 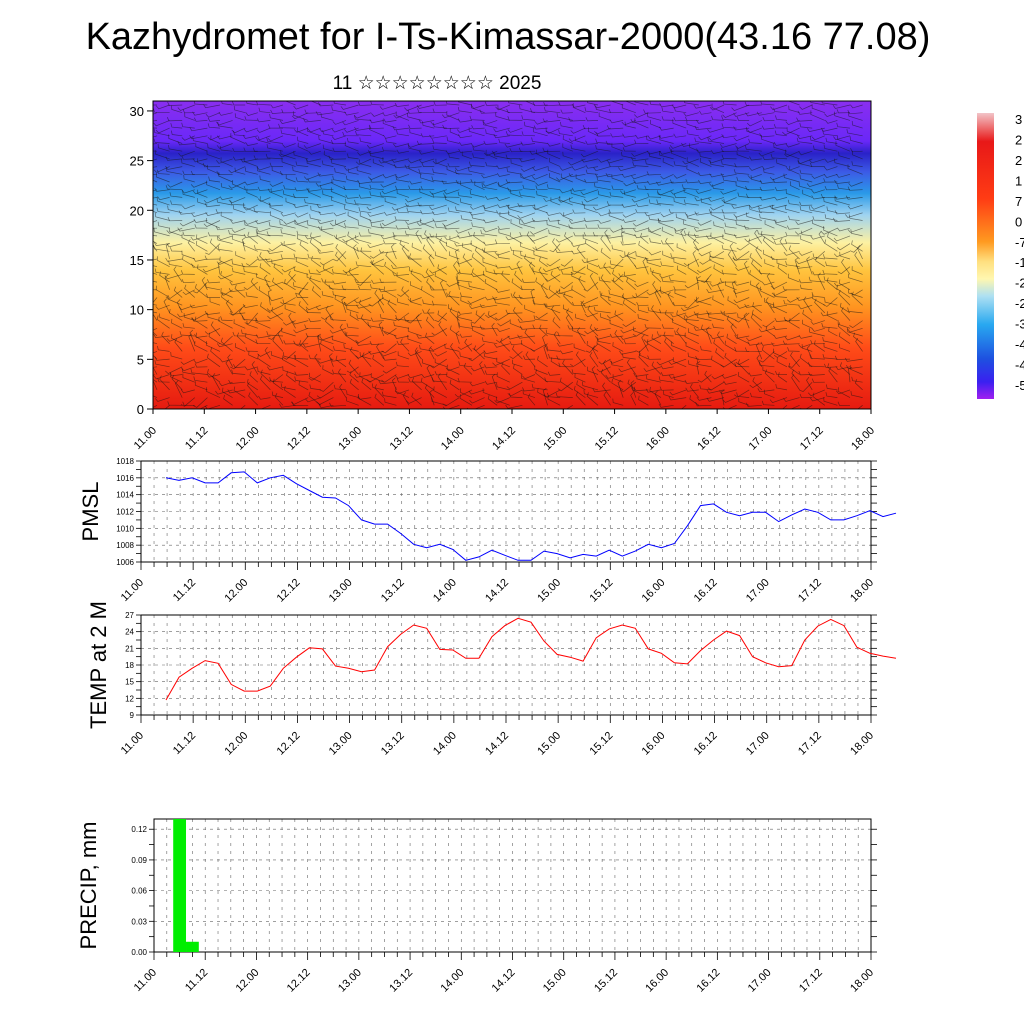 What do you see at coordinates (139, 829) in the screenshot?
I see `y-tick-label: 0.12` at bounding box center [139, 829].